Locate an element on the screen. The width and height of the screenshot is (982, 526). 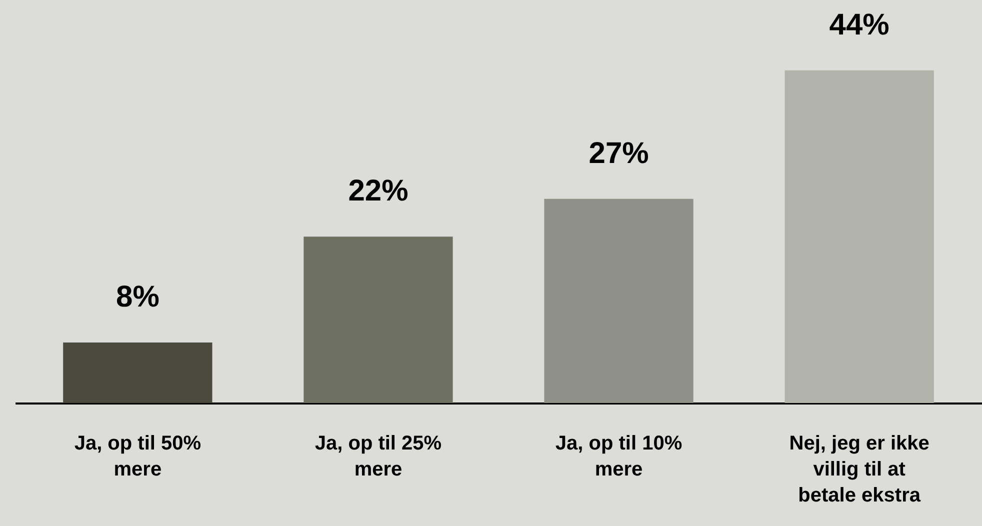
x-tick-label: Ja, op til 10% mere is located at coordinates (618, 456).